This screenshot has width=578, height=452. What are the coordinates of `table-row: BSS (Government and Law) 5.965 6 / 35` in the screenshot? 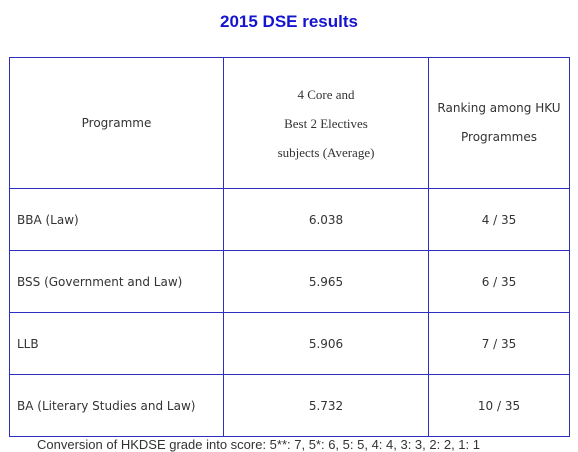 It's located at (289, 281).